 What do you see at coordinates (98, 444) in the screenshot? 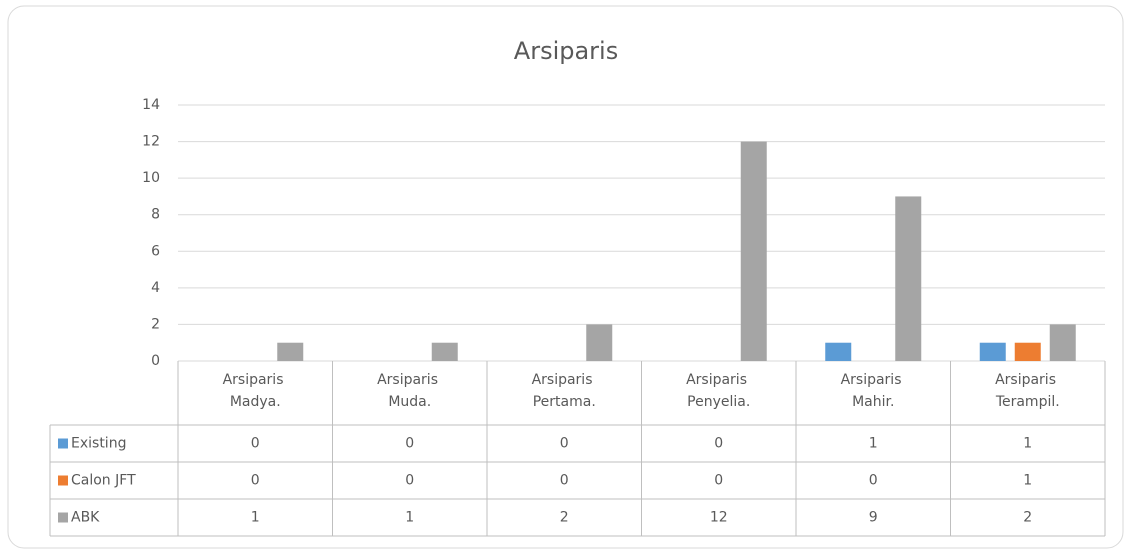
I see `legend-label: Existing` at bounding box center [98, 444].